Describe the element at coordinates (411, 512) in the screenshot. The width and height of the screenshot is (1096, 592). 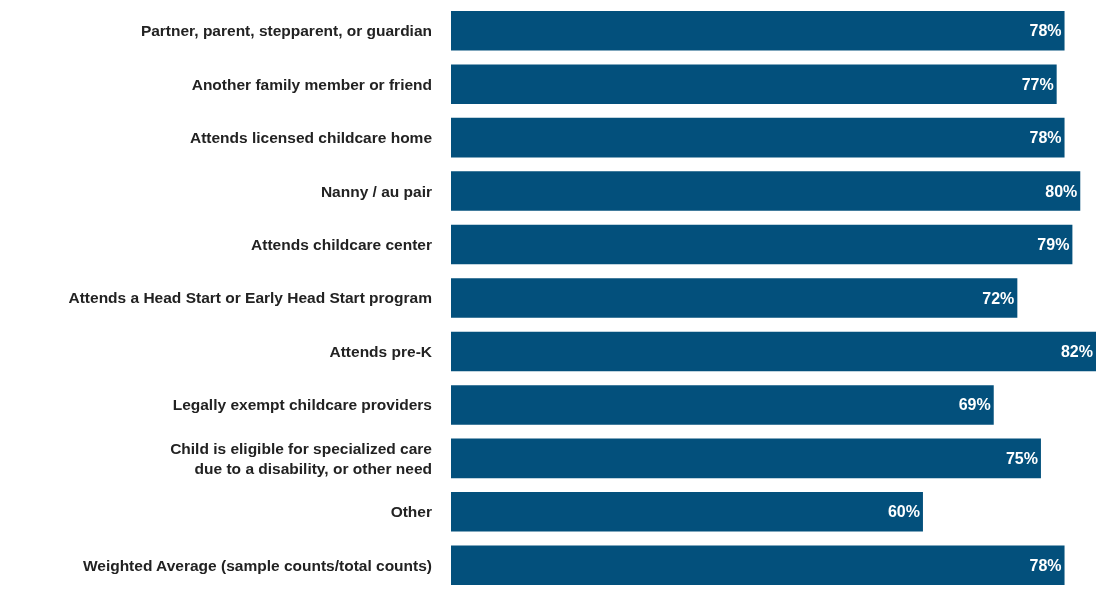
I see `y-tick-label: Other` at that location.